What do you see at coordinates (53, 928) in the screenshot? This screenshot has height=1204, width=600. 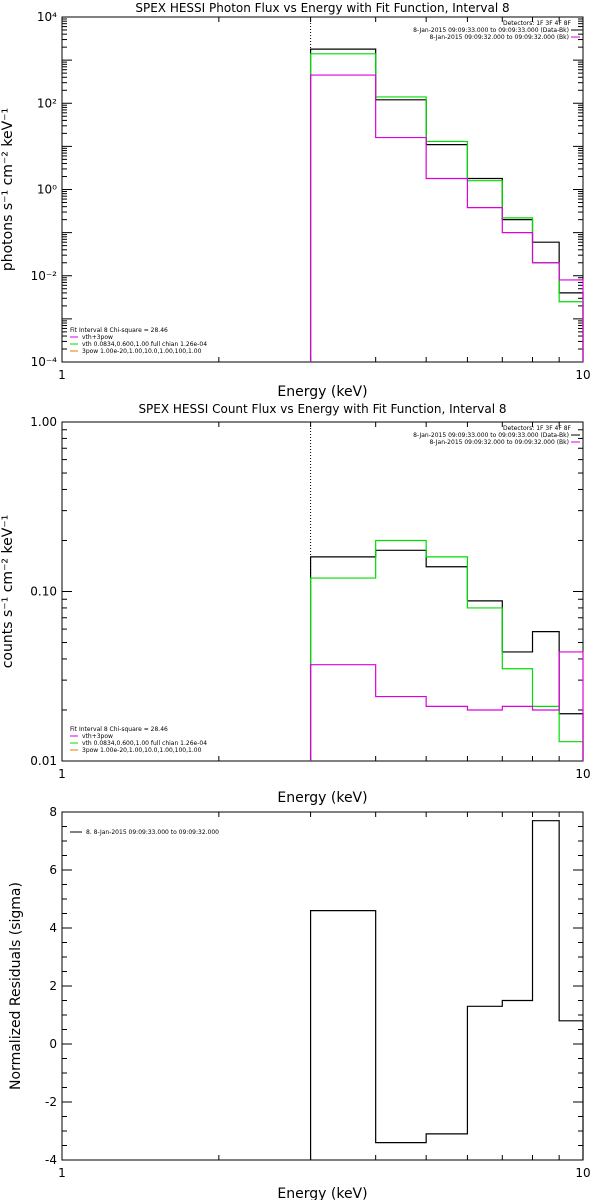 I see `y-tick-label: 4` at bounding box center [53, 928].